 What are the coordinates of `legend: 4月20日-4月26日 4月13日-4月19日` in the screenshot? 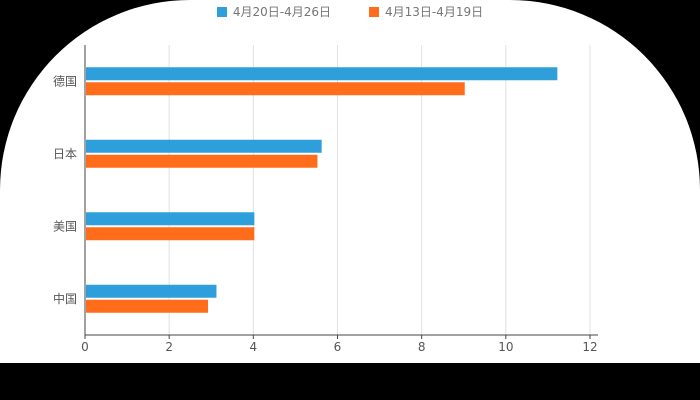 It's located at (350, 12).